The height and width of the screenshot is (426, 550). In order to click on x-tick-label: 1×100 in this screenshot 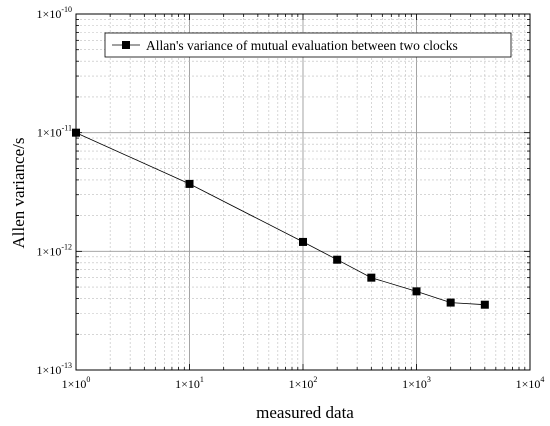, I will do `click(76, 383)`.